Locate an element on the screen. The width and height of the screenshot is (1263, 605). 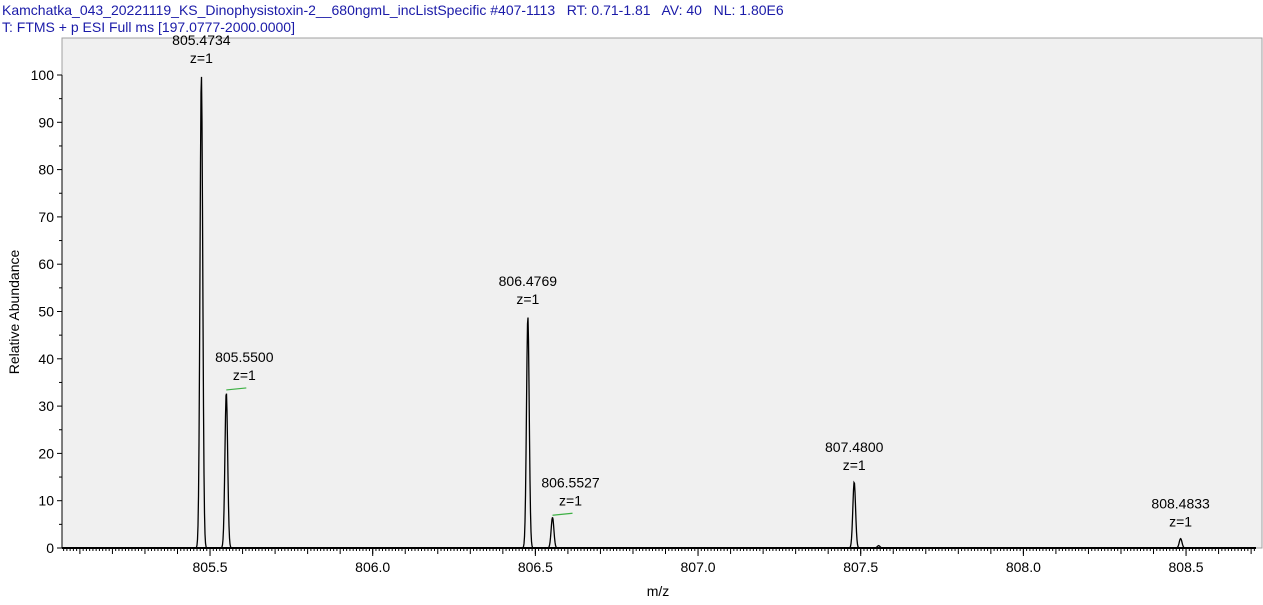
peak-mz-label: 805.5500 is located at coordinates (244, 357).